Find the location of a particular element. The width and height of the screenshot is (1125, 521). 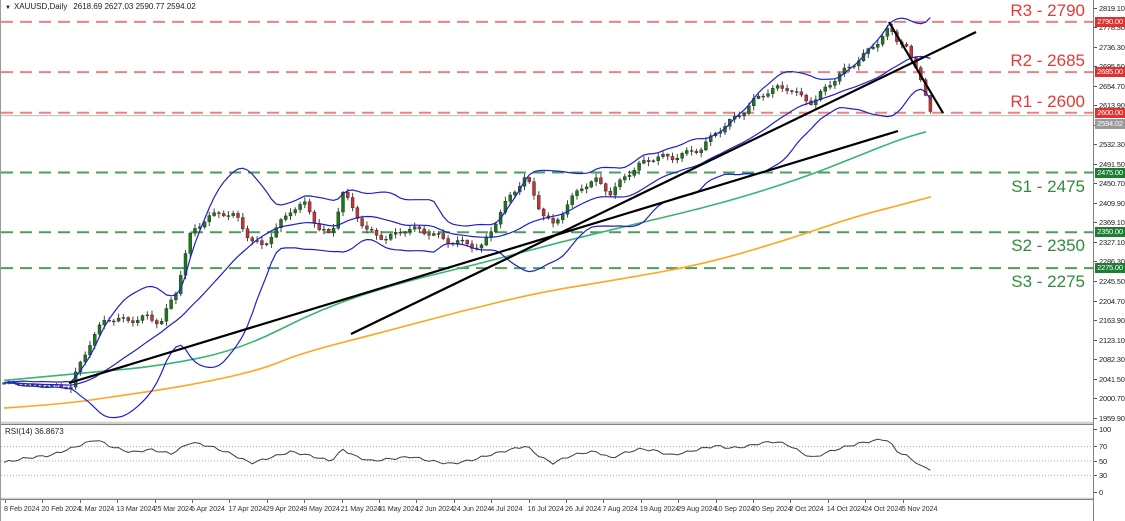

date-label: 1 Mar 2024 is located at coordinates (96, 508).